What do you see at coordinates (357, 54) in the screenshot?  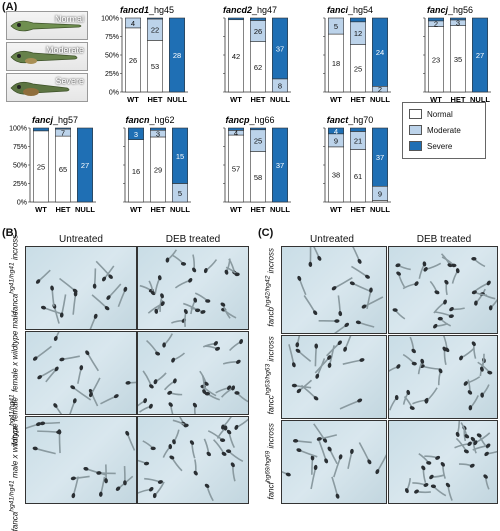 I see `stacked-bar-chart: fanci_hg54 18 5 WT 25 12 HET 2 24 NULL` at bounding box center [357, 54].